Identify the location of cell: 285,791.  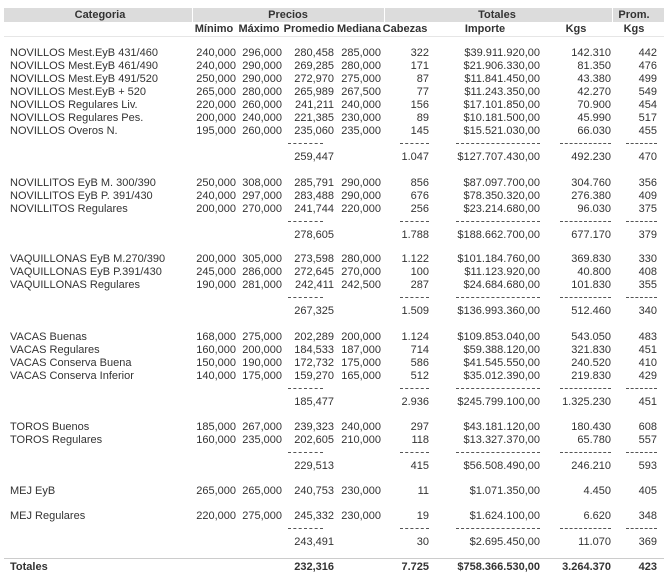
(314, 183).